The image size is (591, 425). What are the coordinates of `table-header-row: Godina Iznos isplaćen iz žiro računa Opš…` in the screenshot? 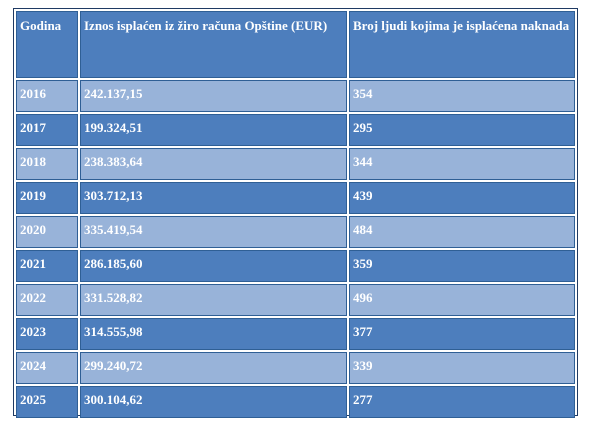 It's located at (295, 44).